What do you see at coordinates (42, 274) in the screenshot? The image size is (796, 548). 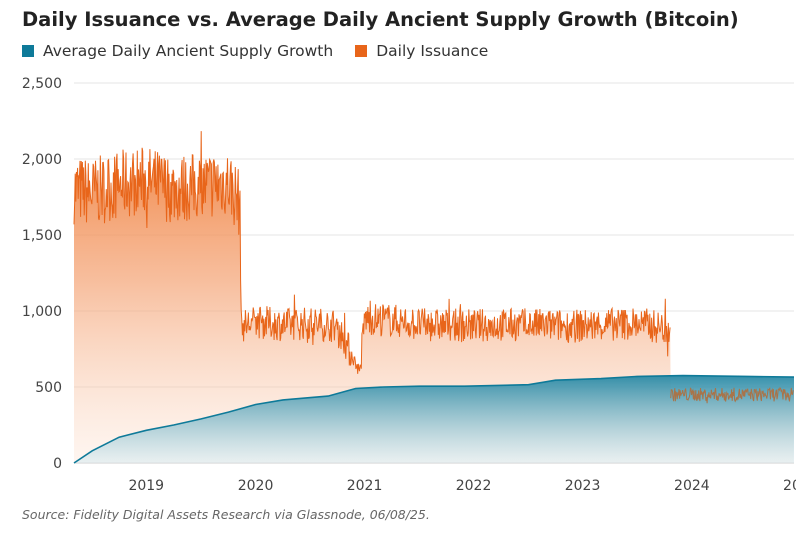 I see `y-axis: 0 500 1,000 1,500 2,000 2,500` at bounding box center [42, 274].